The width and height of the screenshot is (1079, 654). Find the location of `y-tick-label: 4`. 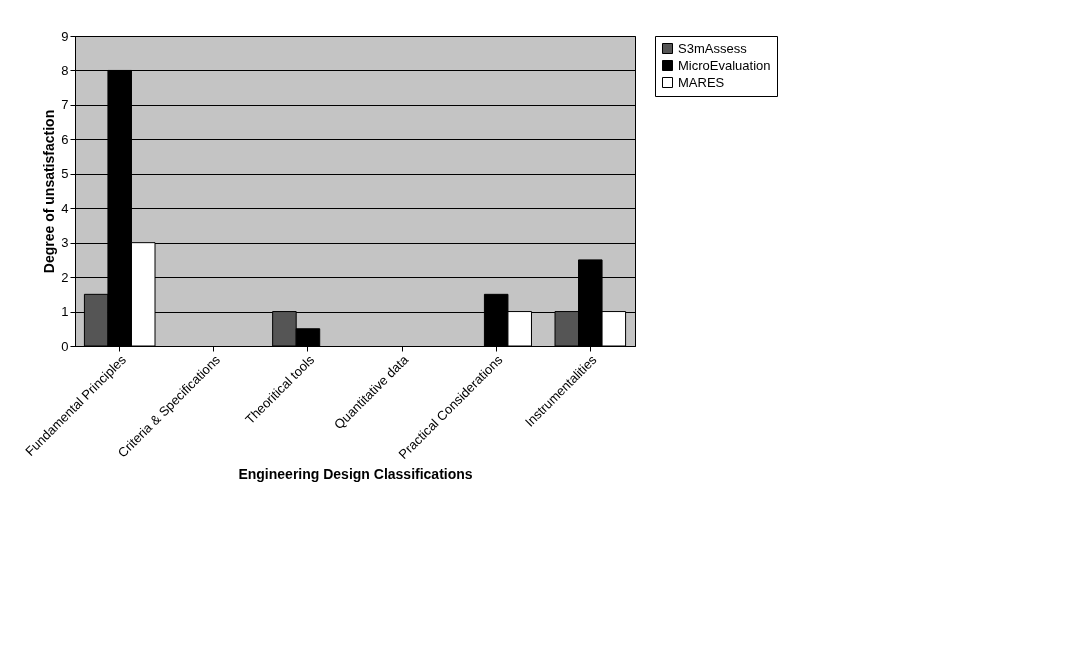

y-tick-label: 4 is located at coordinates (65, 208).